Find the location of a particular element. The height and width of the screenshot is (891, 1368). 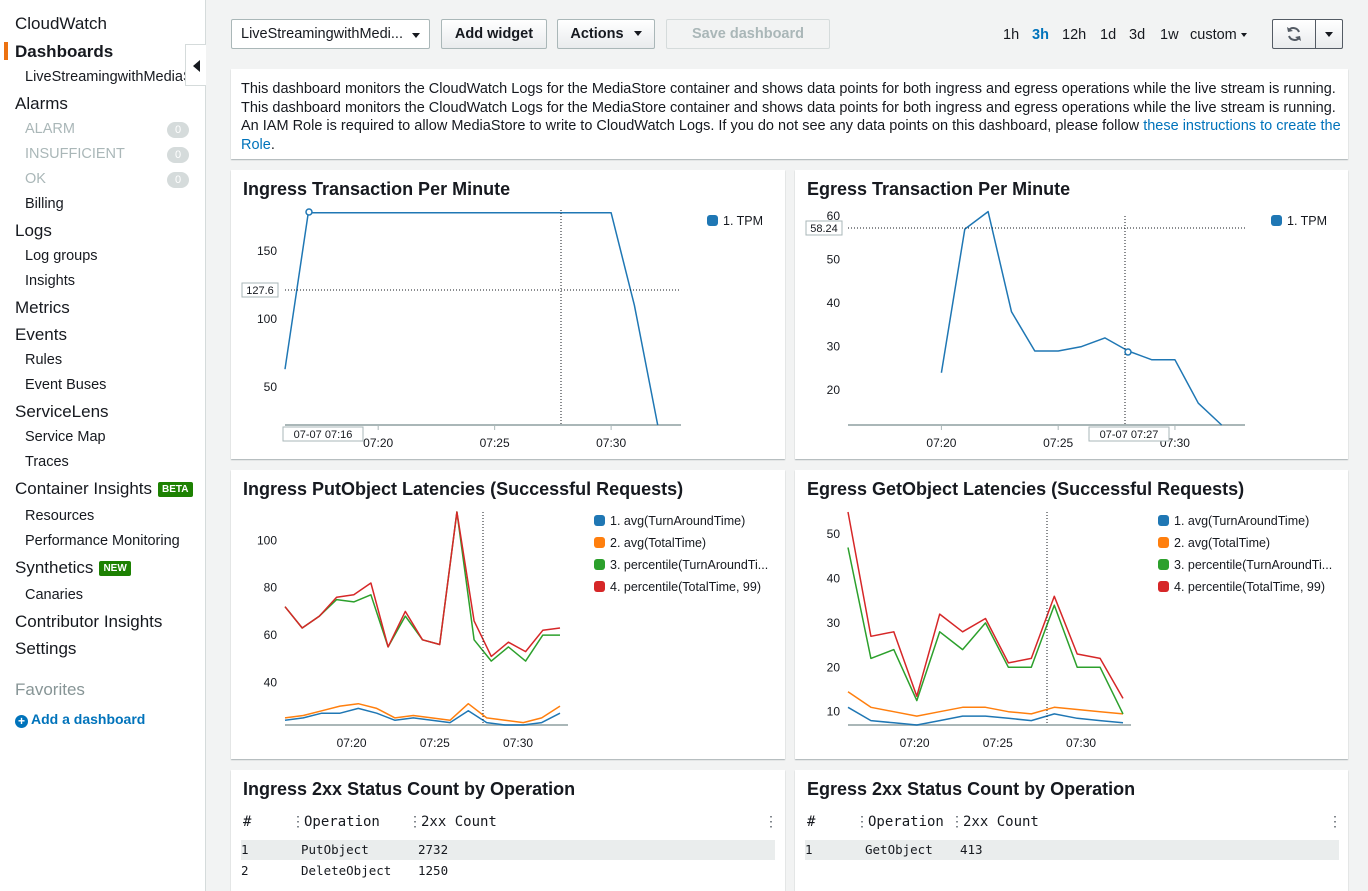

add-dashboard-label: Add a dashboard is located at coordinates (88, 719).